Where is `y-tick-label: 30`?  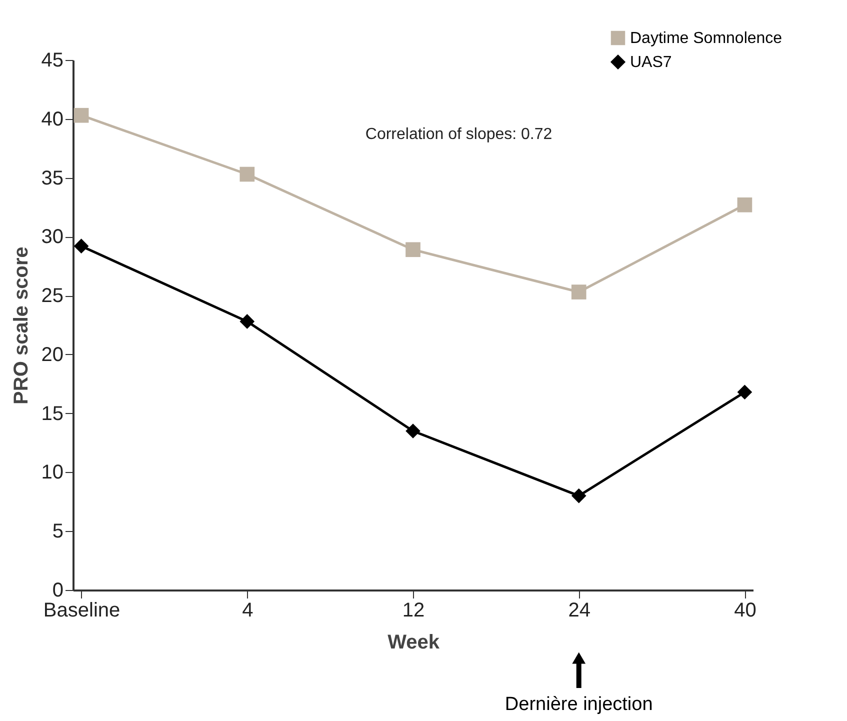
y-tick-label: 30 is located at coordinates (52, 237).